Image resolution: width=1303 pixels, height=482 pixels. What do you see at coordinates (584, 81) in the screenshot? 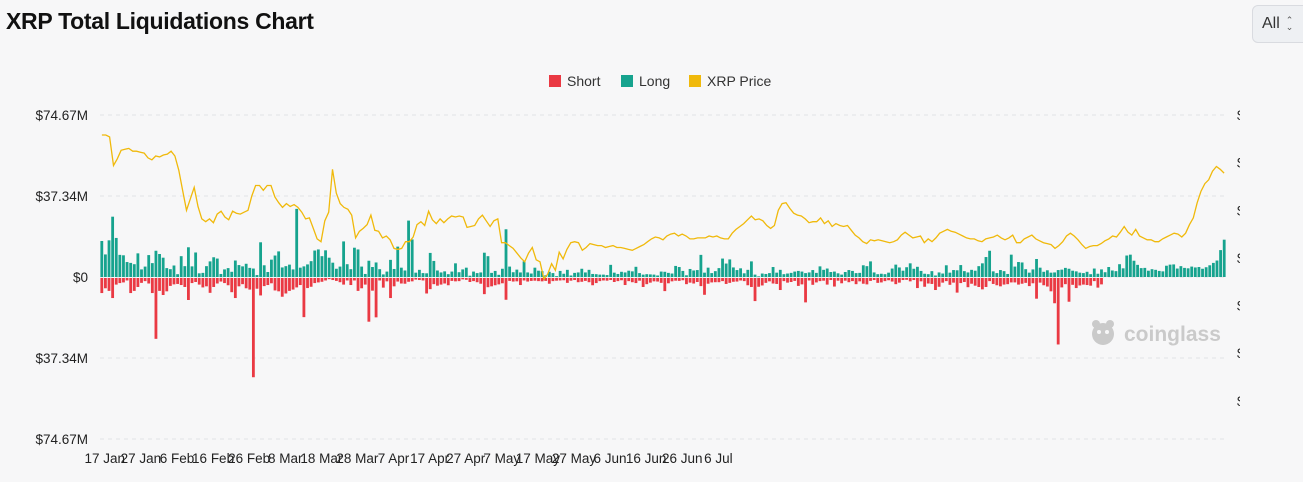
I see `legend-label: Short` at bounding box center [584, 81].